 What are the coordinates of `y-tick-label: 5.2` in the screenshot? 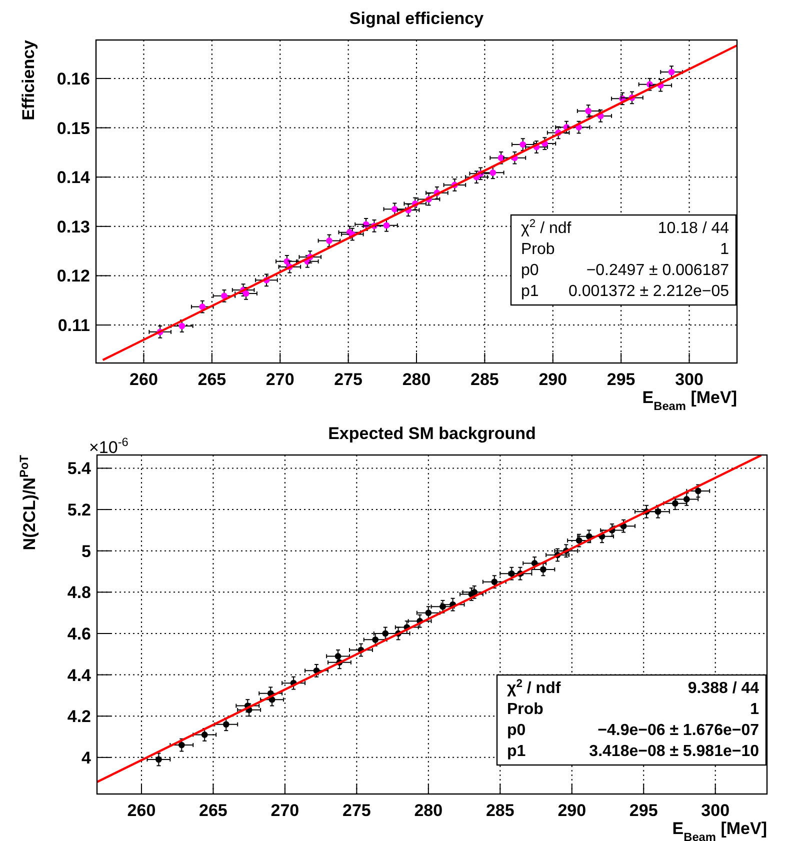 It's located at (79, 510).